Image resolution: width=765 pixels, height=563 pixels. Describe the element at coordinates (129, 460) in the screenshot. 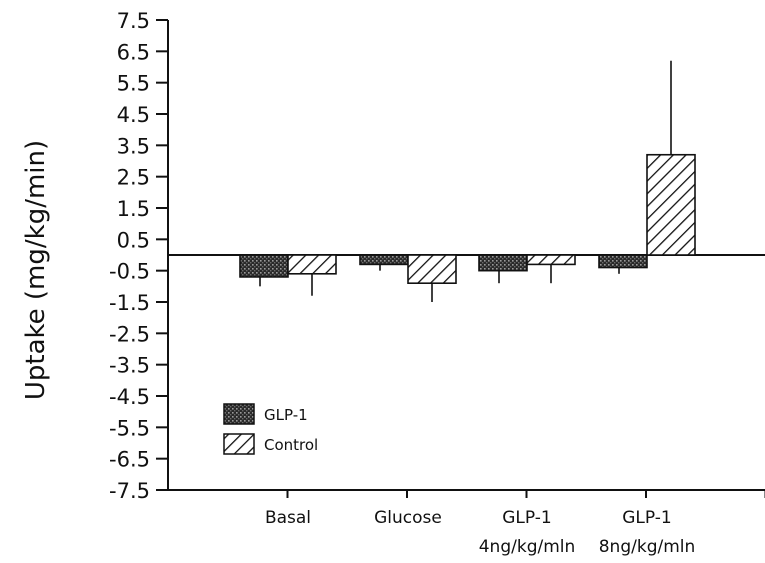

I see `y-tick-label: -6.5` at that location.